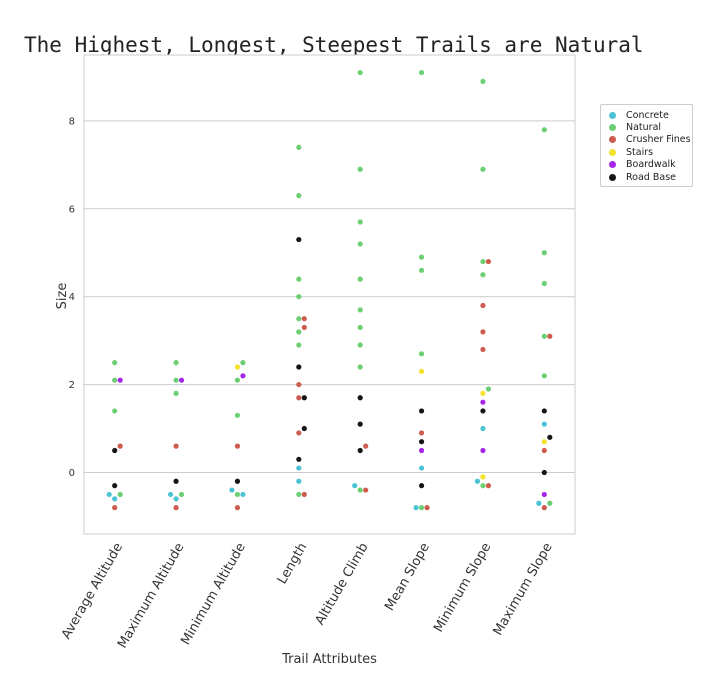 The image size is (722, 677). I want to click on x-tick-label: Length, so click(292, 564).